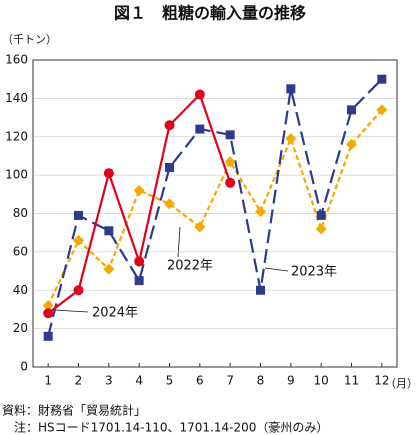  What do you see at coordinates (74, 410) in the screenshot?
I see `source: 資料：財務省「貿易統計」` at bounding box center [74, 410].